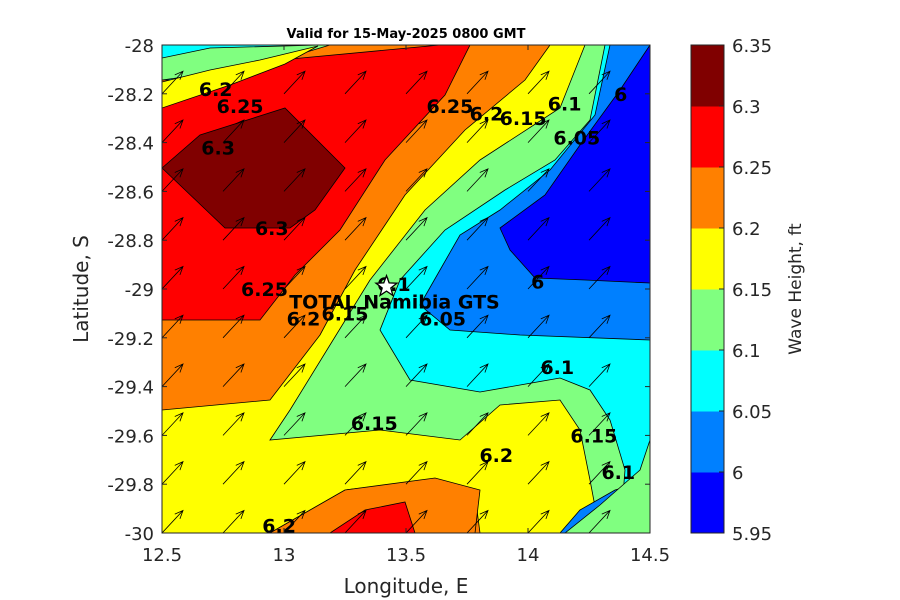 The image size is (900, 600). What do you see at coordinates (284, 555) in the screenshot?
I see `x-tick-label: 13` at bounding box center [284, 555].